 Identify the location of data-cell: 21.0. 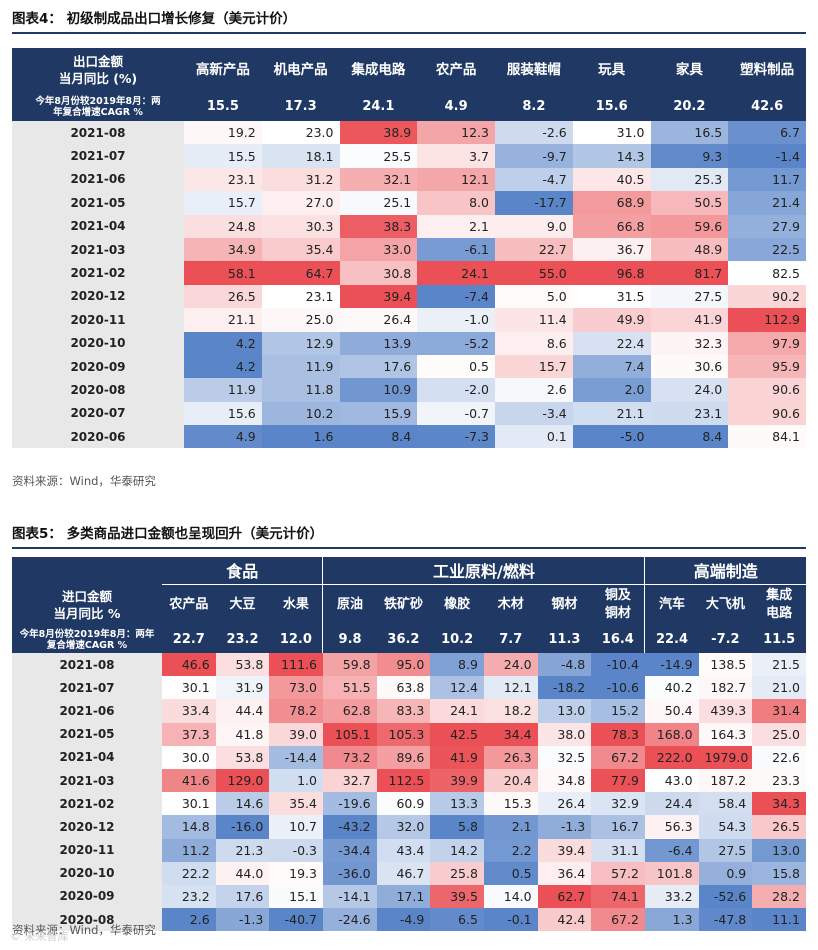
(779, 688).